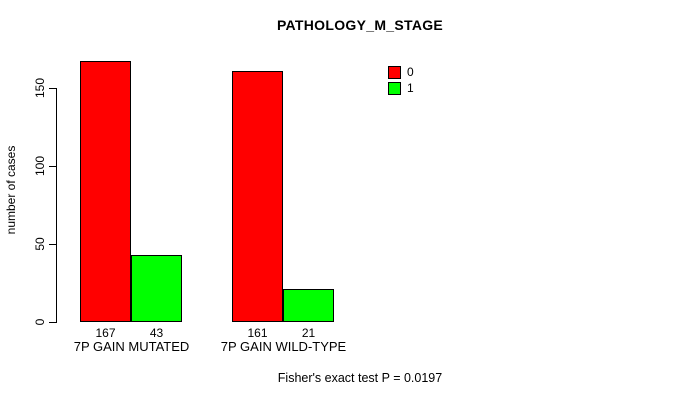  I want to click on y-tick-label: 0, so click(40, 322).